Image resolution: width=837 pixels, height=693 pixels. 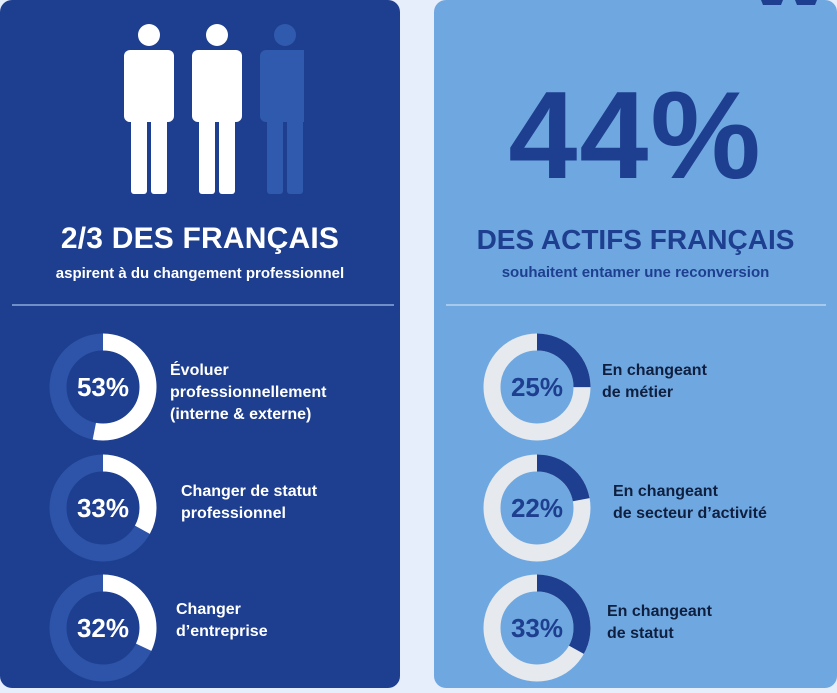 I want to click on corner-decoration, so click(x=789, y=2).